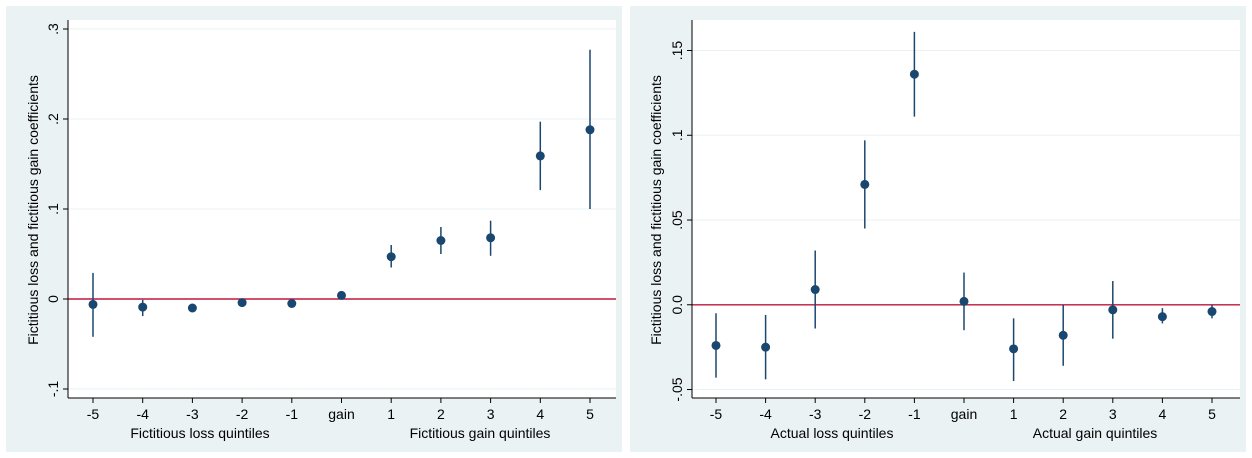 This screenshot has height=458, width=1252. I want to click on left-y-tick-label: .3, so click(53, 29).